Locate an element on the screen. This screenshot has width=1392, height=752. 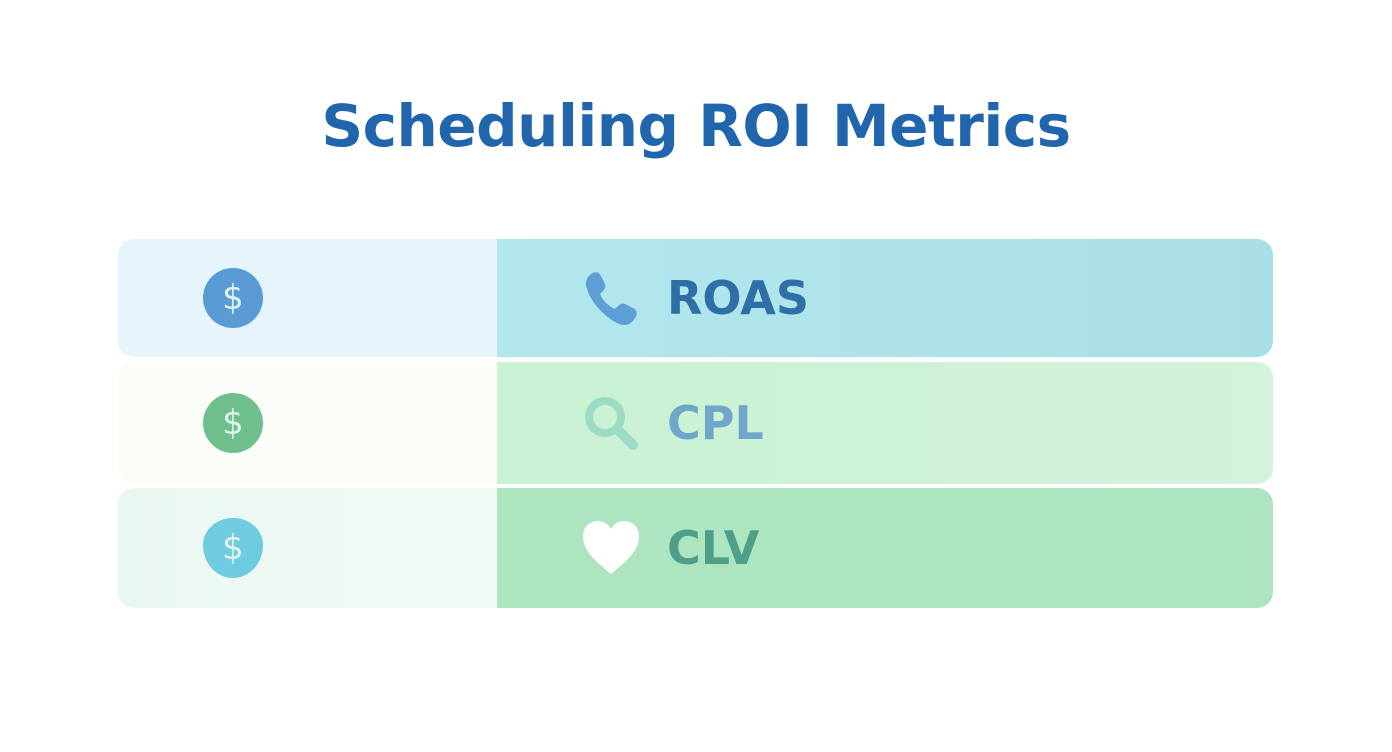
row-right-panel: CLV is located at coordinates (885, 548).